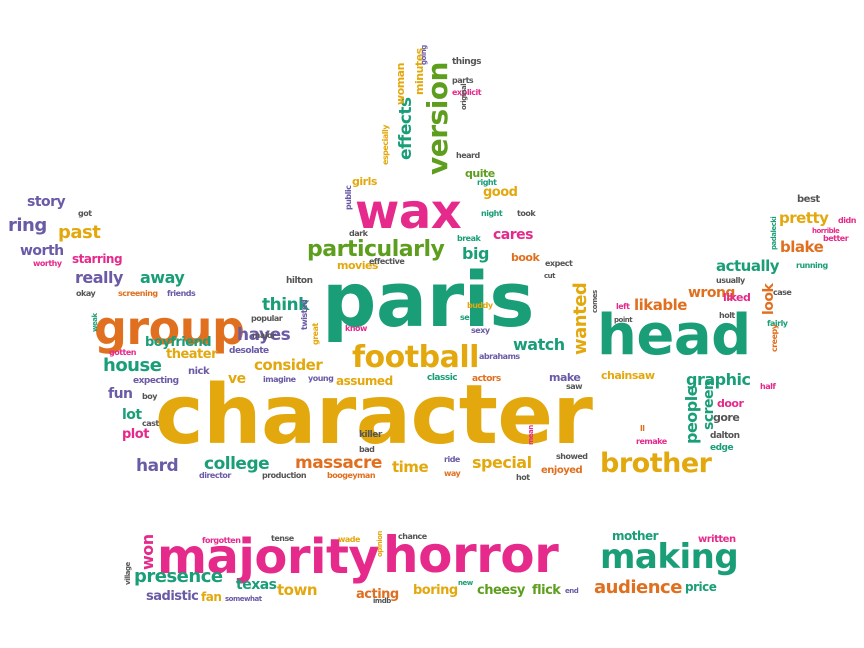 The width and height of the screenshot is (864, 648). Describe the element at coordinates (221, 540) in the screenshot. I see `word-forgotten: forgotten` at that location.